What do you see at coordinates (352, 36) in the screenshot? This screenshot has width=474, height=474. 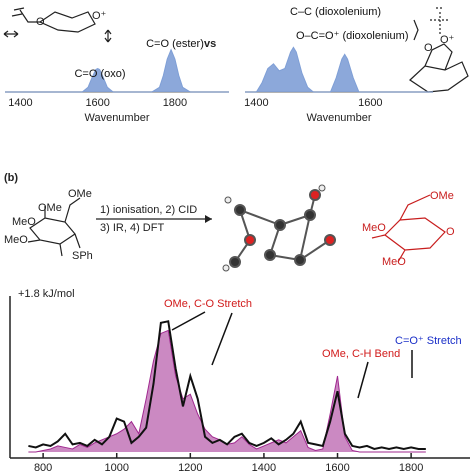 I see `annotation: O–C=O⁺ (dioxolenium)` at bounding box center [352, 36].